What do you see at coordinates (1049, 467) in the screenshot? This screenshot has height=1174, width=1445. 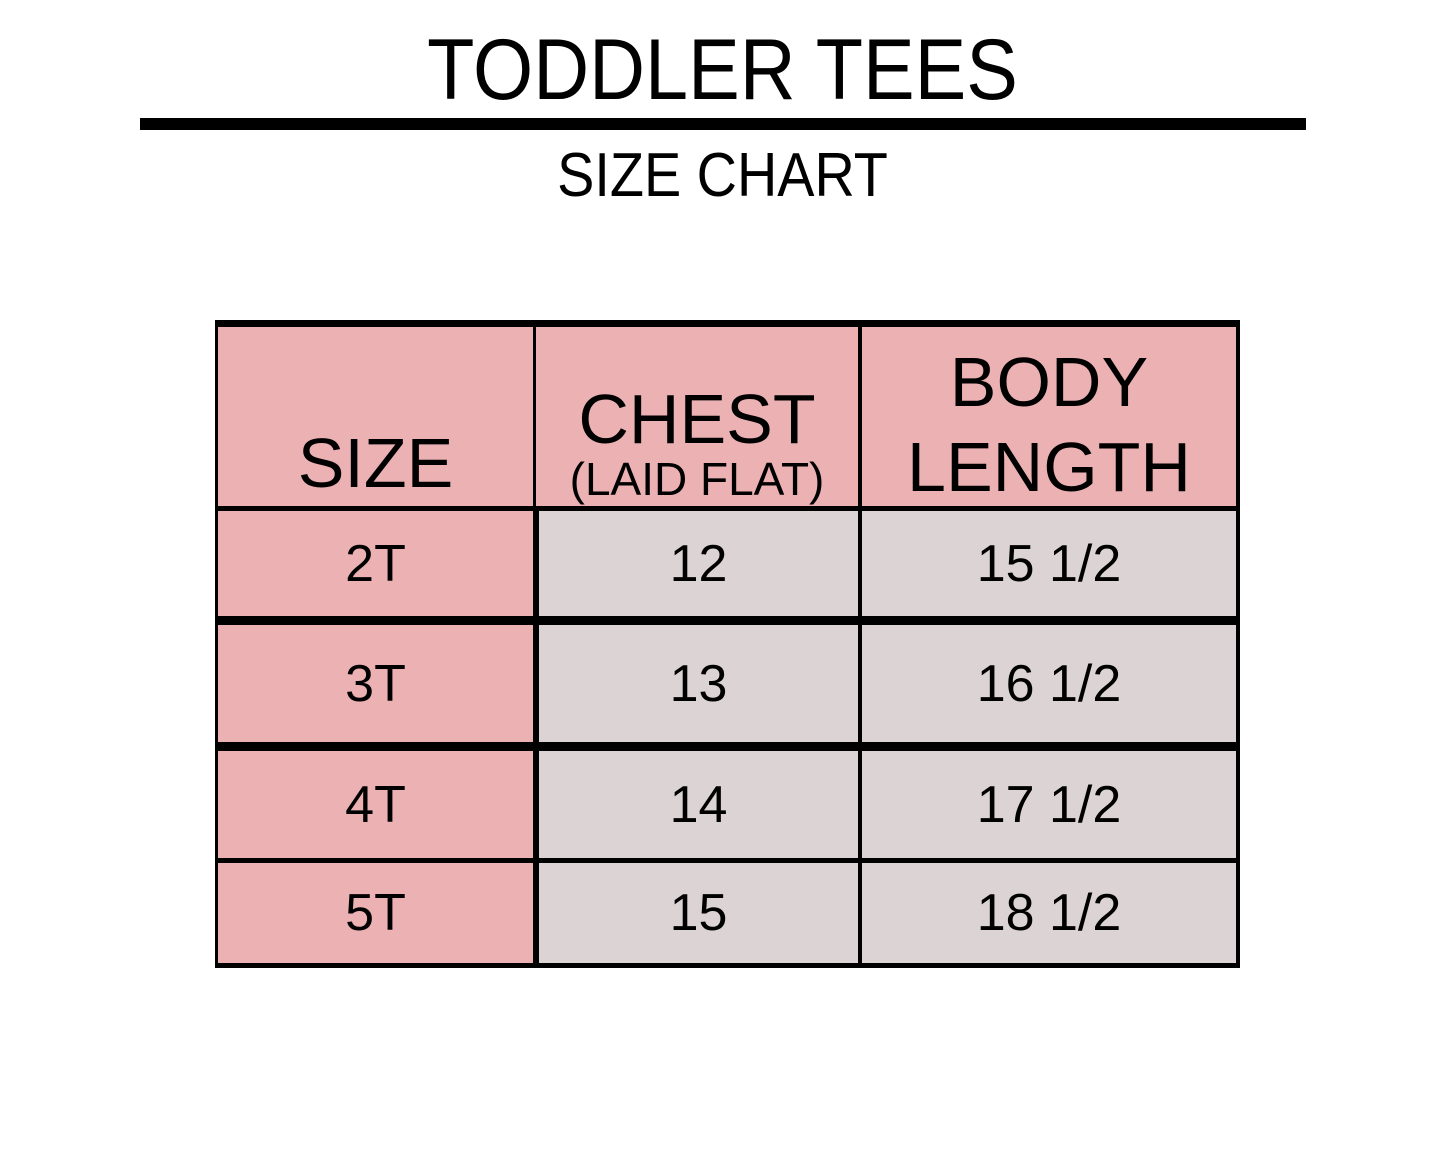 I see `header-body-length-line2: LENGTH` at bounding box center [1049, 467].